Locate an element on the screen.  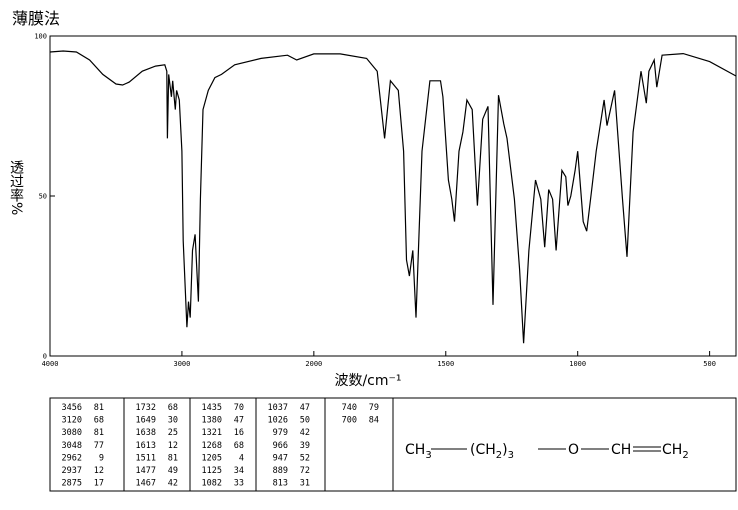
peak-transmittance: 30 is located at coordinates (173, 421).